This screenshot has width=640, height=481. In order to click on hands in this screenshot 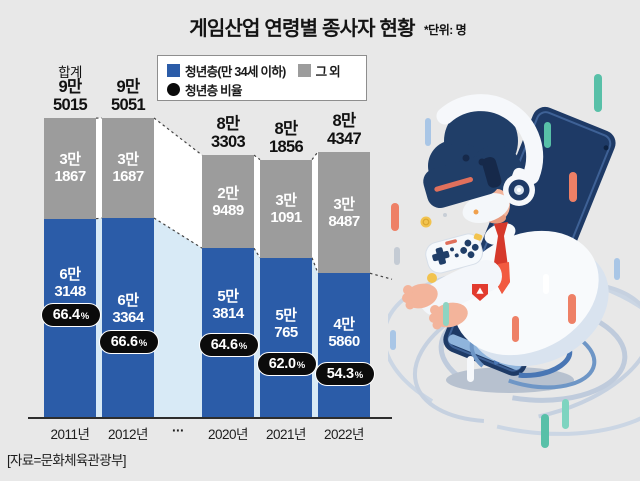, I will do `click(435, 306)`.